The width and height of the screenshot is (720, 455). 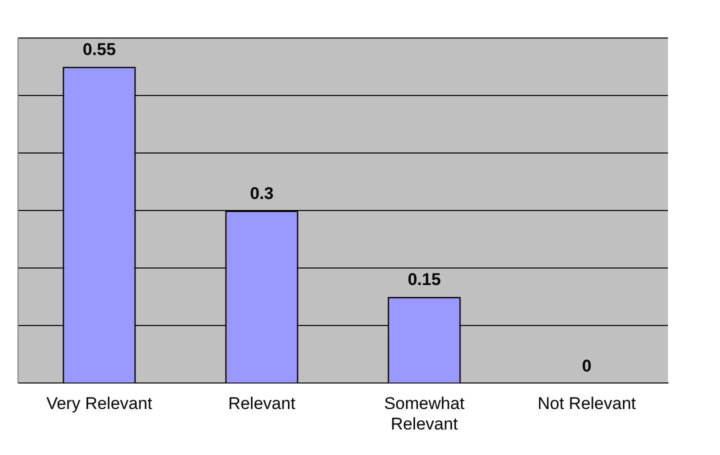 What do you see at coordinates (262, 193) in the screenshot?
I see `data-label: 0.3` at bounding box center [262, 193].